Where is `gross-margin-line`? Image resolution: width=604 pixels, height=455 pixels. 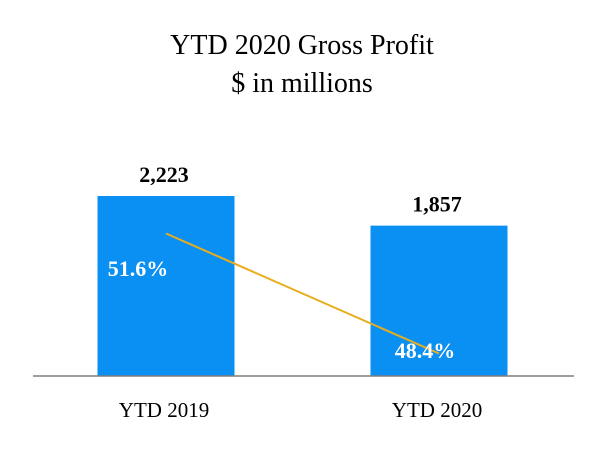
gross-margin-line is located at coordinates (302, 293).